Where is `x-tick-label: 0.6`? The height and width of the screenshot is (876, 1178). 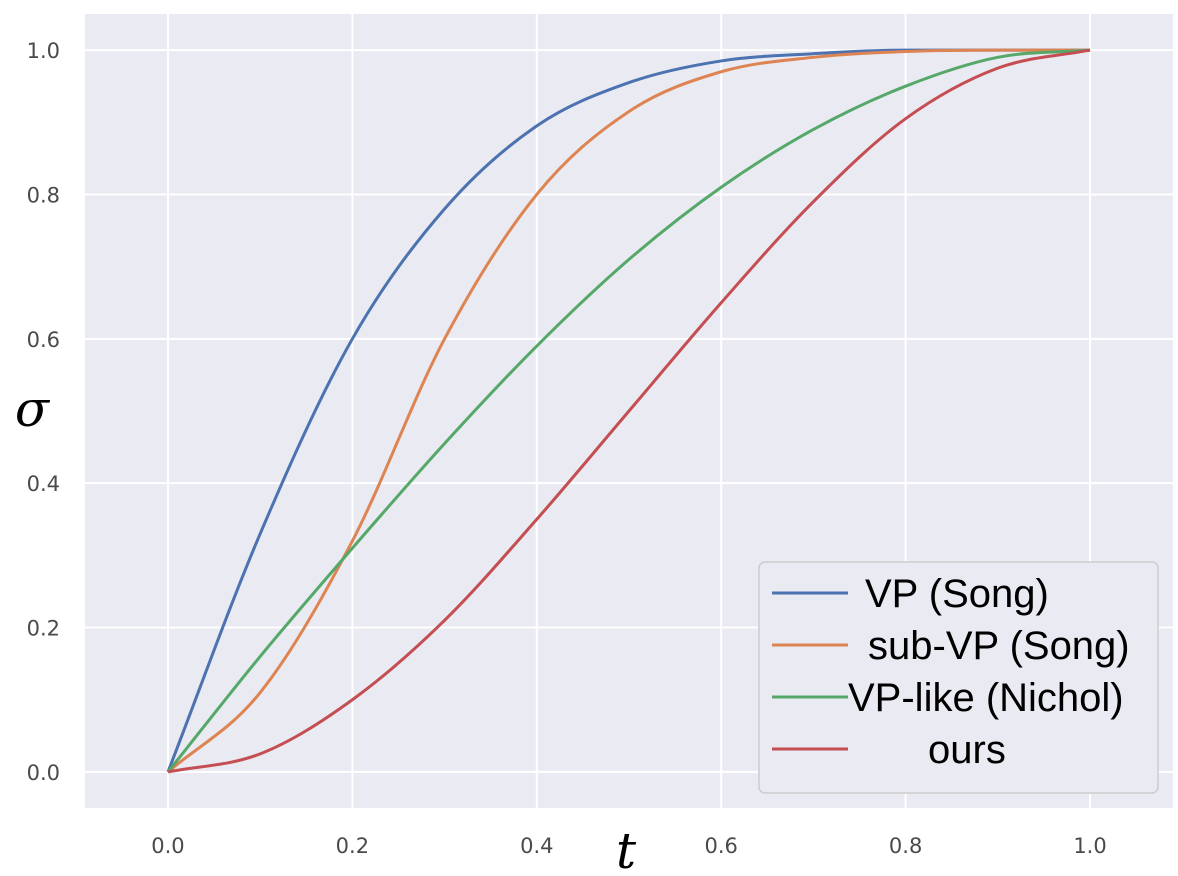
x-tick-label: 0.6 is located at coordinates (721, 846).